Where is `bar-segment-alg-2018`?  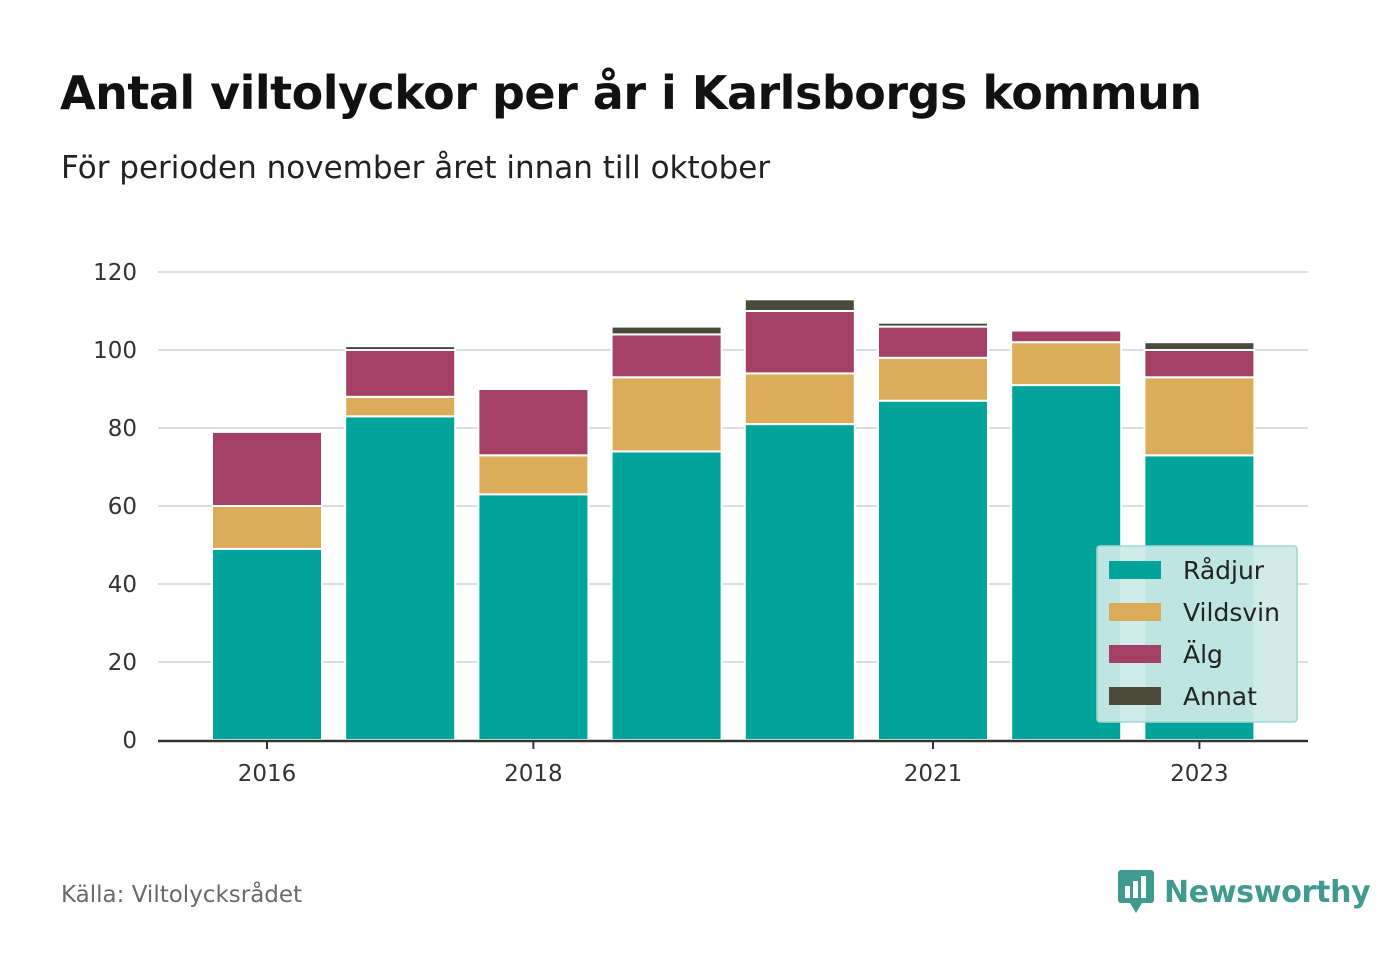 bar-segment-alg-2018 is located at coordinates (533, 422).